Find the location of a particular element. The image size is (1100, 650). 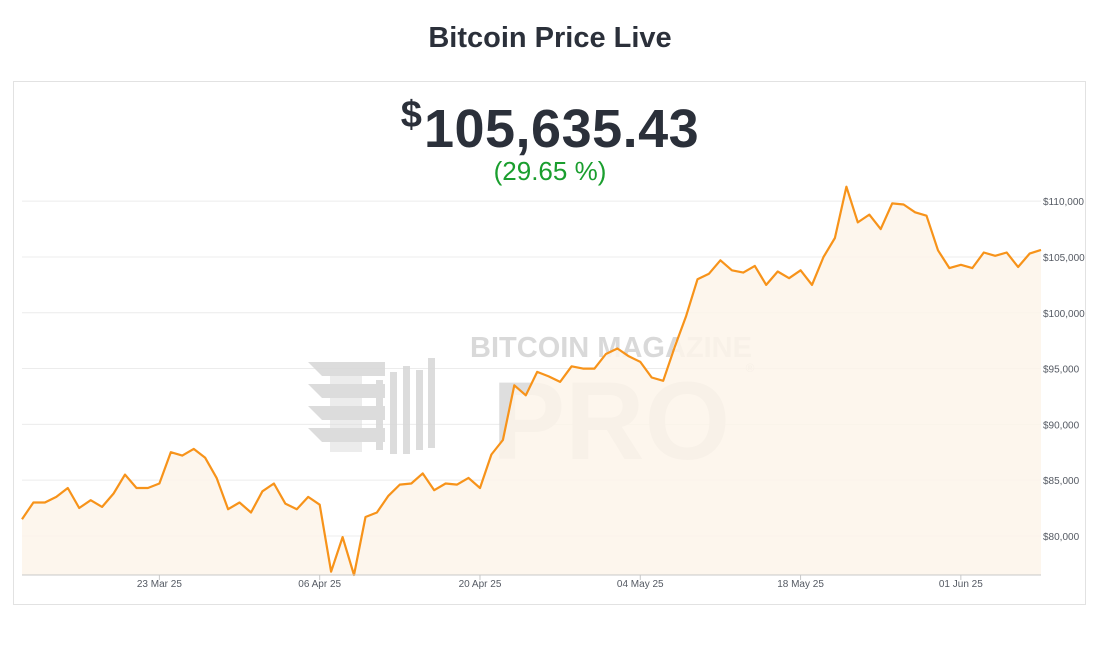

x-tick-label: 23 Mar 25 is located at coordinates (159, 584).